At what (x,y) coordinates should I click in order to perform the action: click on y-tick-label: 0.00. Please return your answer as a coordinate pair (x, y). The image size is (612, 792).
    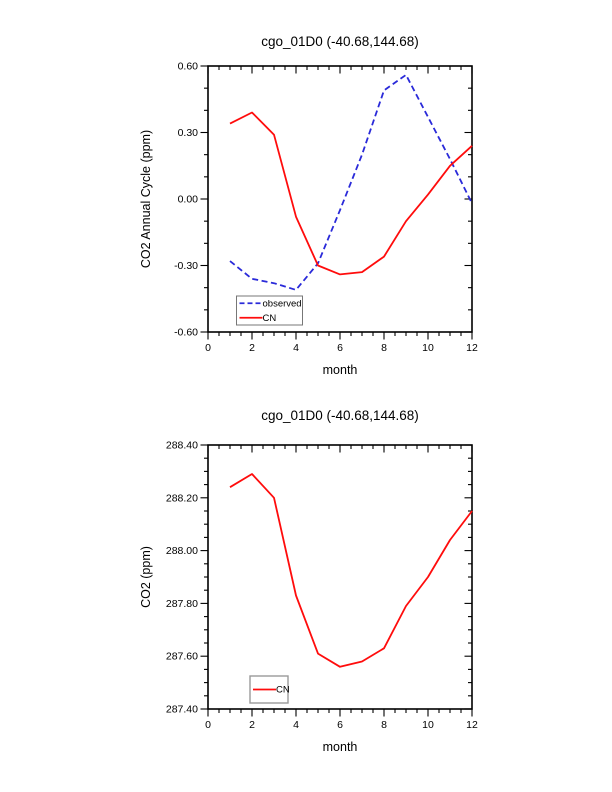
    Looking at the image, I should click on (188, 200).